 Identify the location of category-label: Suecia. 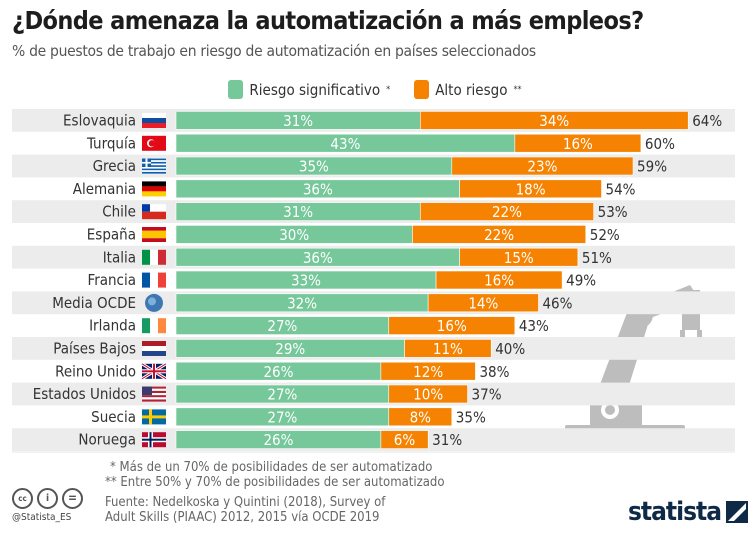
(113, 417).